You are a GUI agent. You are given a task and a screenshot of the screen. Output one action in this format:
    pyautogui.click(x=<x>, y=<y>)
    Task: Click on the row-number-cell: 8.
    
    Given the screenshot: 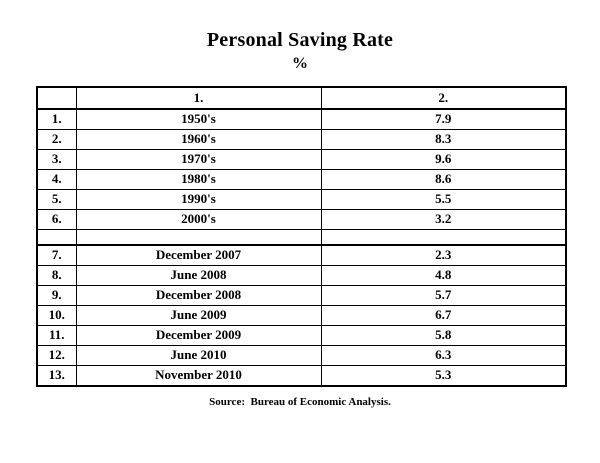 What is the action you would take?
    pyautogui.click(x=56, y=275)
    